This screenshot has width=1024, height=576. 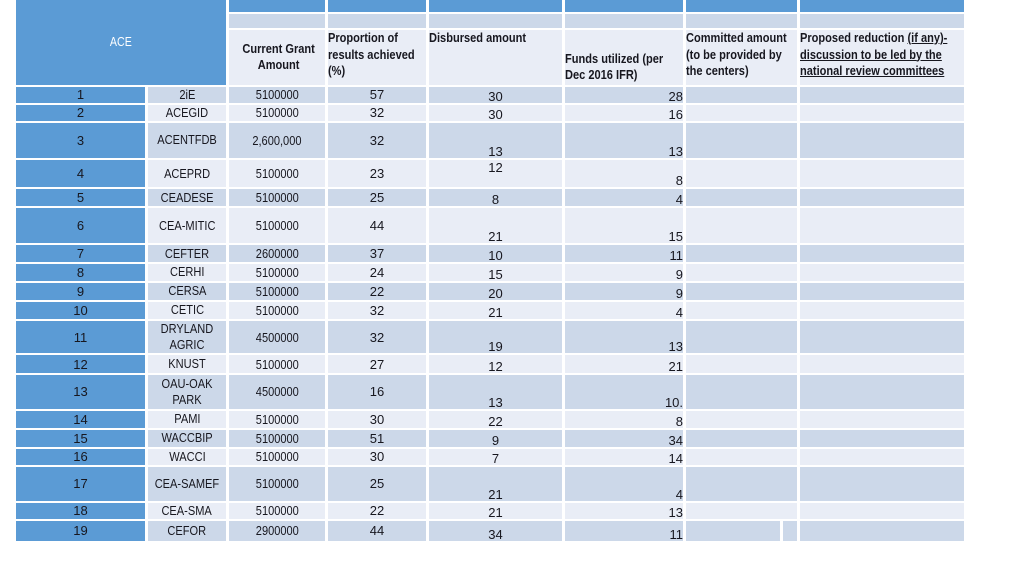 I want to click on column-header-current-grant-amount: Current Grant Amount, so click(x=279, y=58).